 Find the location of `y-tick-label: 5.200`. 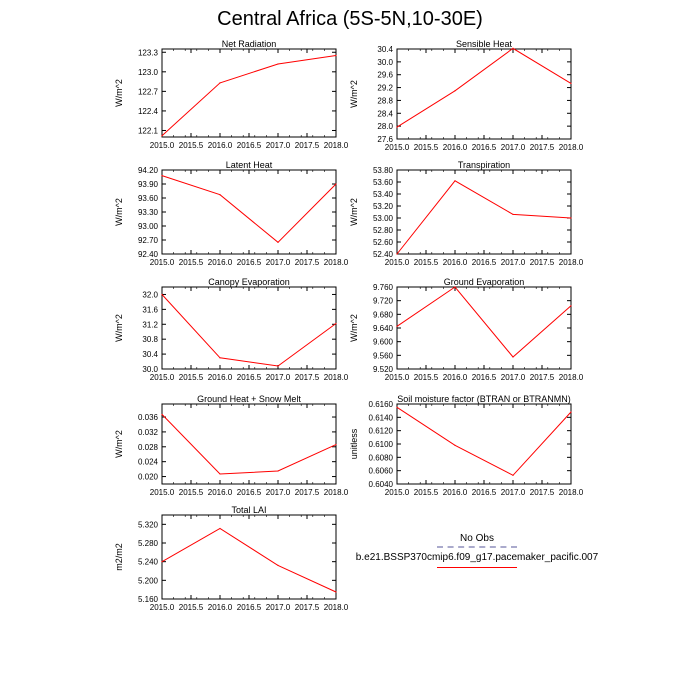

y-tick-label: 5.200 is located at coordinates (148, 580).